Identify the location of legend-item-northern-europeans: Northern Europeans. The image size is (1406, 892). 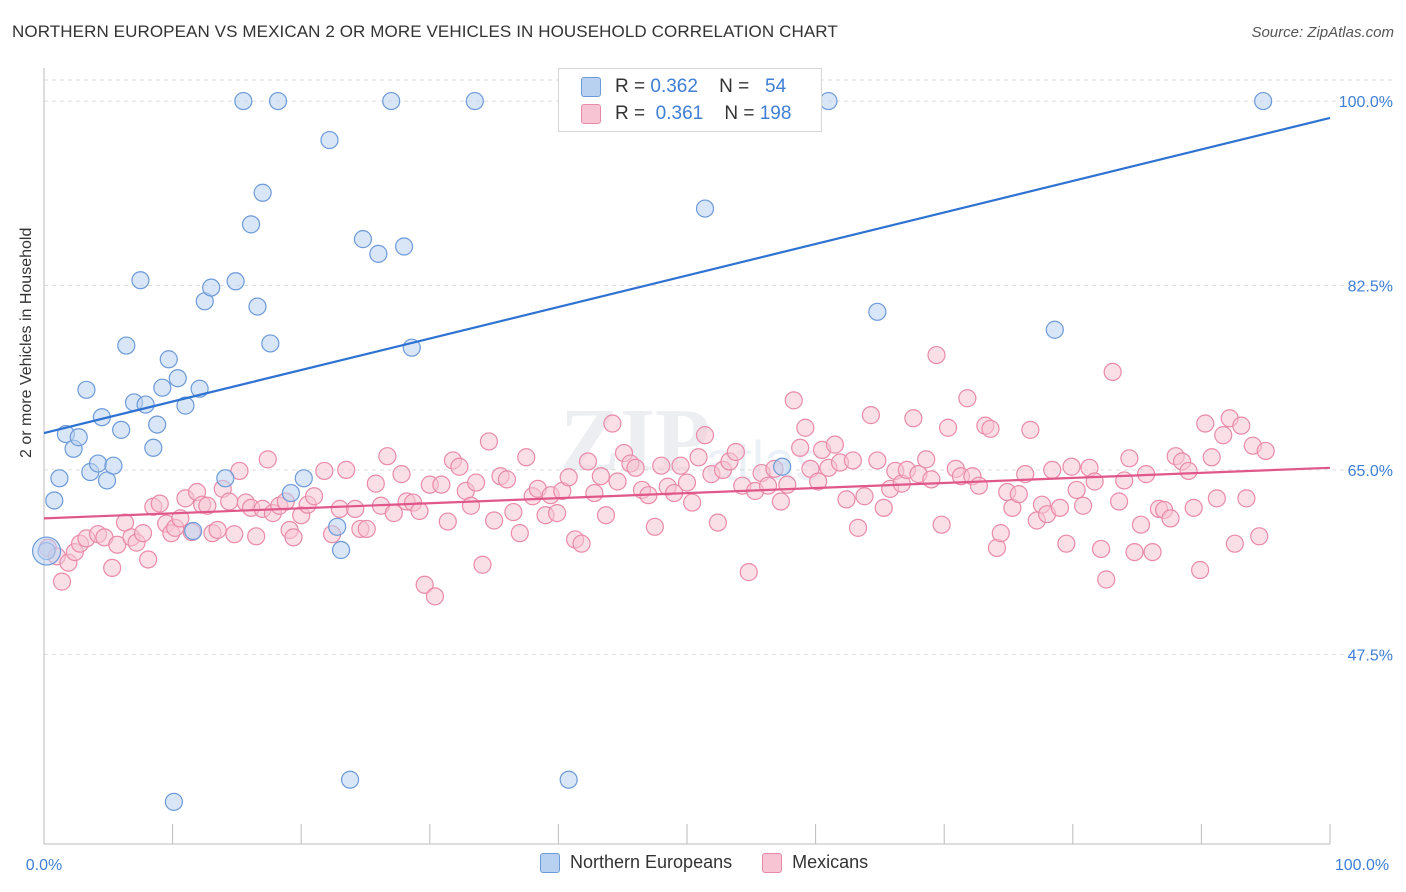
(636, 862).